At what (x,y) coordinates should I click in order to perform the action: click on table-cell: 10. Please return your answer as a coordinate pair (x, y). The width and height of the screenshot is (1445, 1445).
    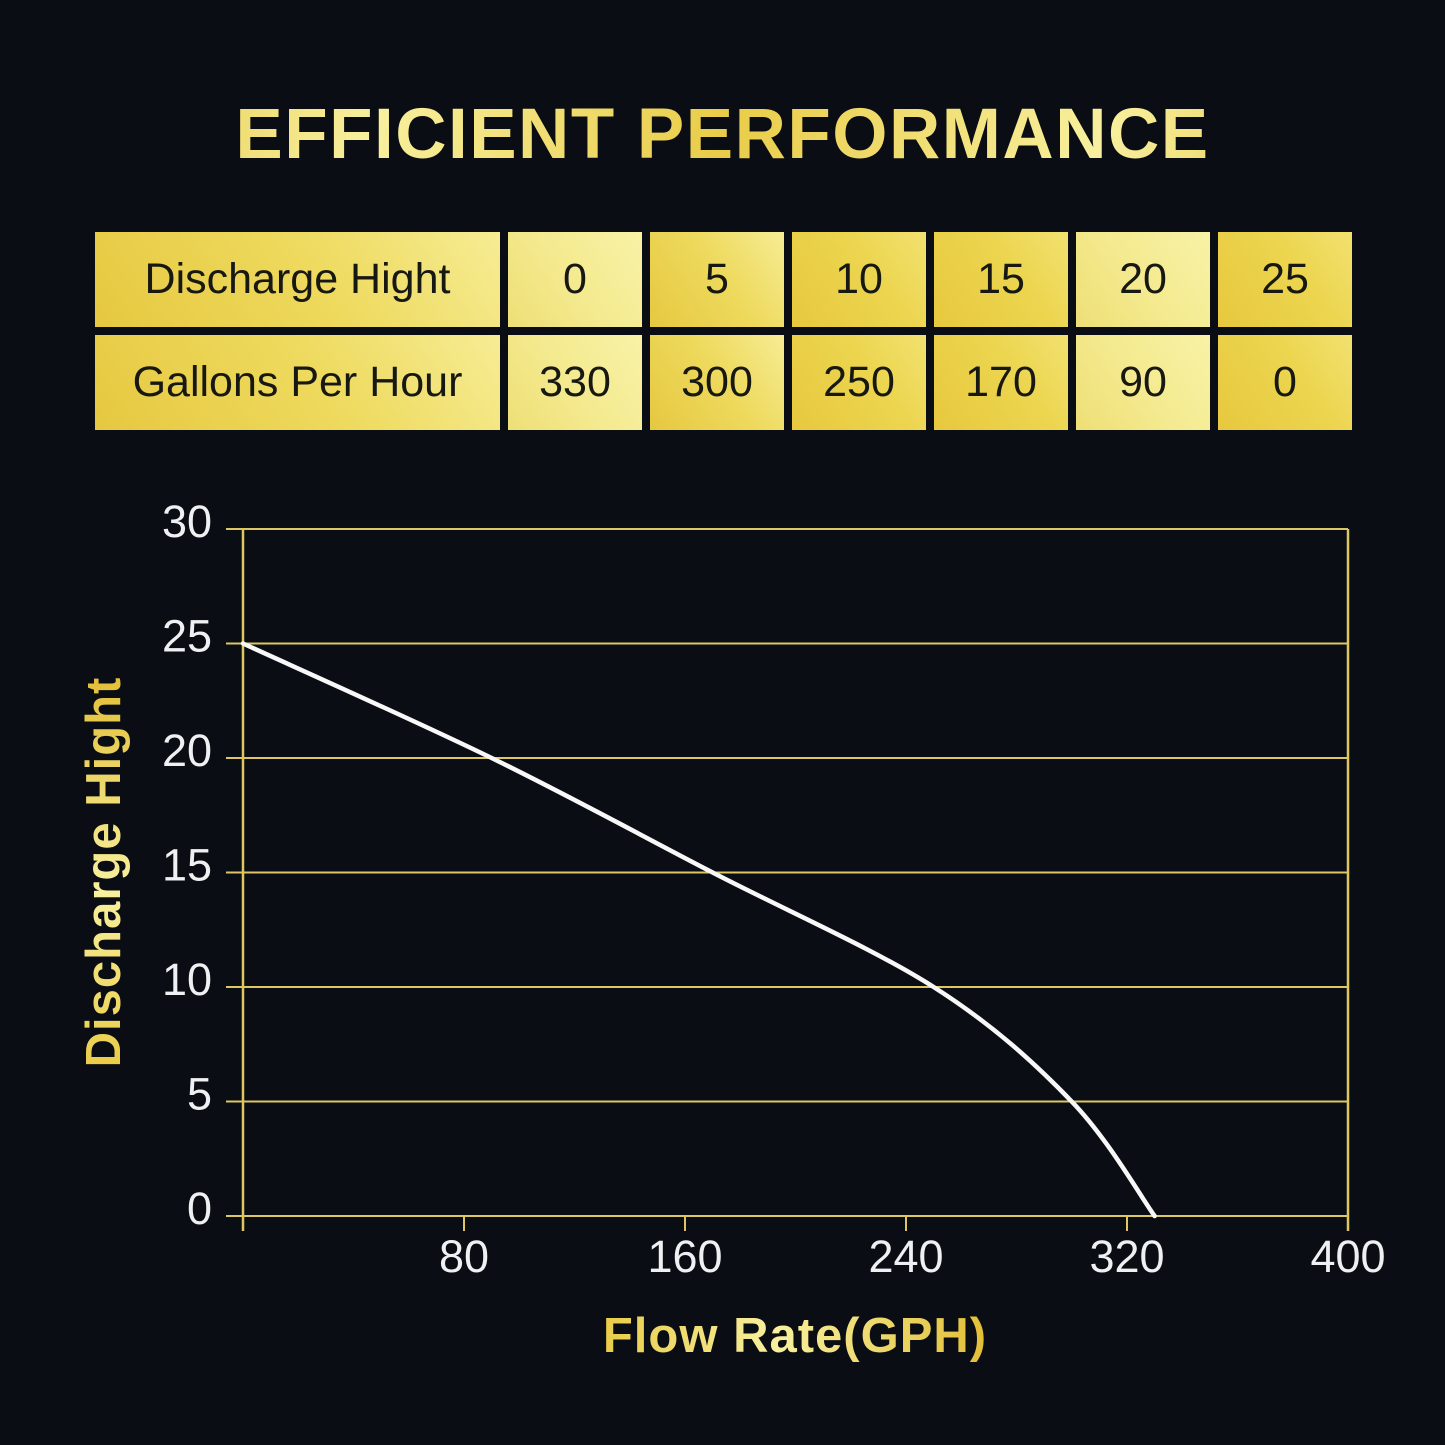
    Looking at the image, I should click on (859, 279).